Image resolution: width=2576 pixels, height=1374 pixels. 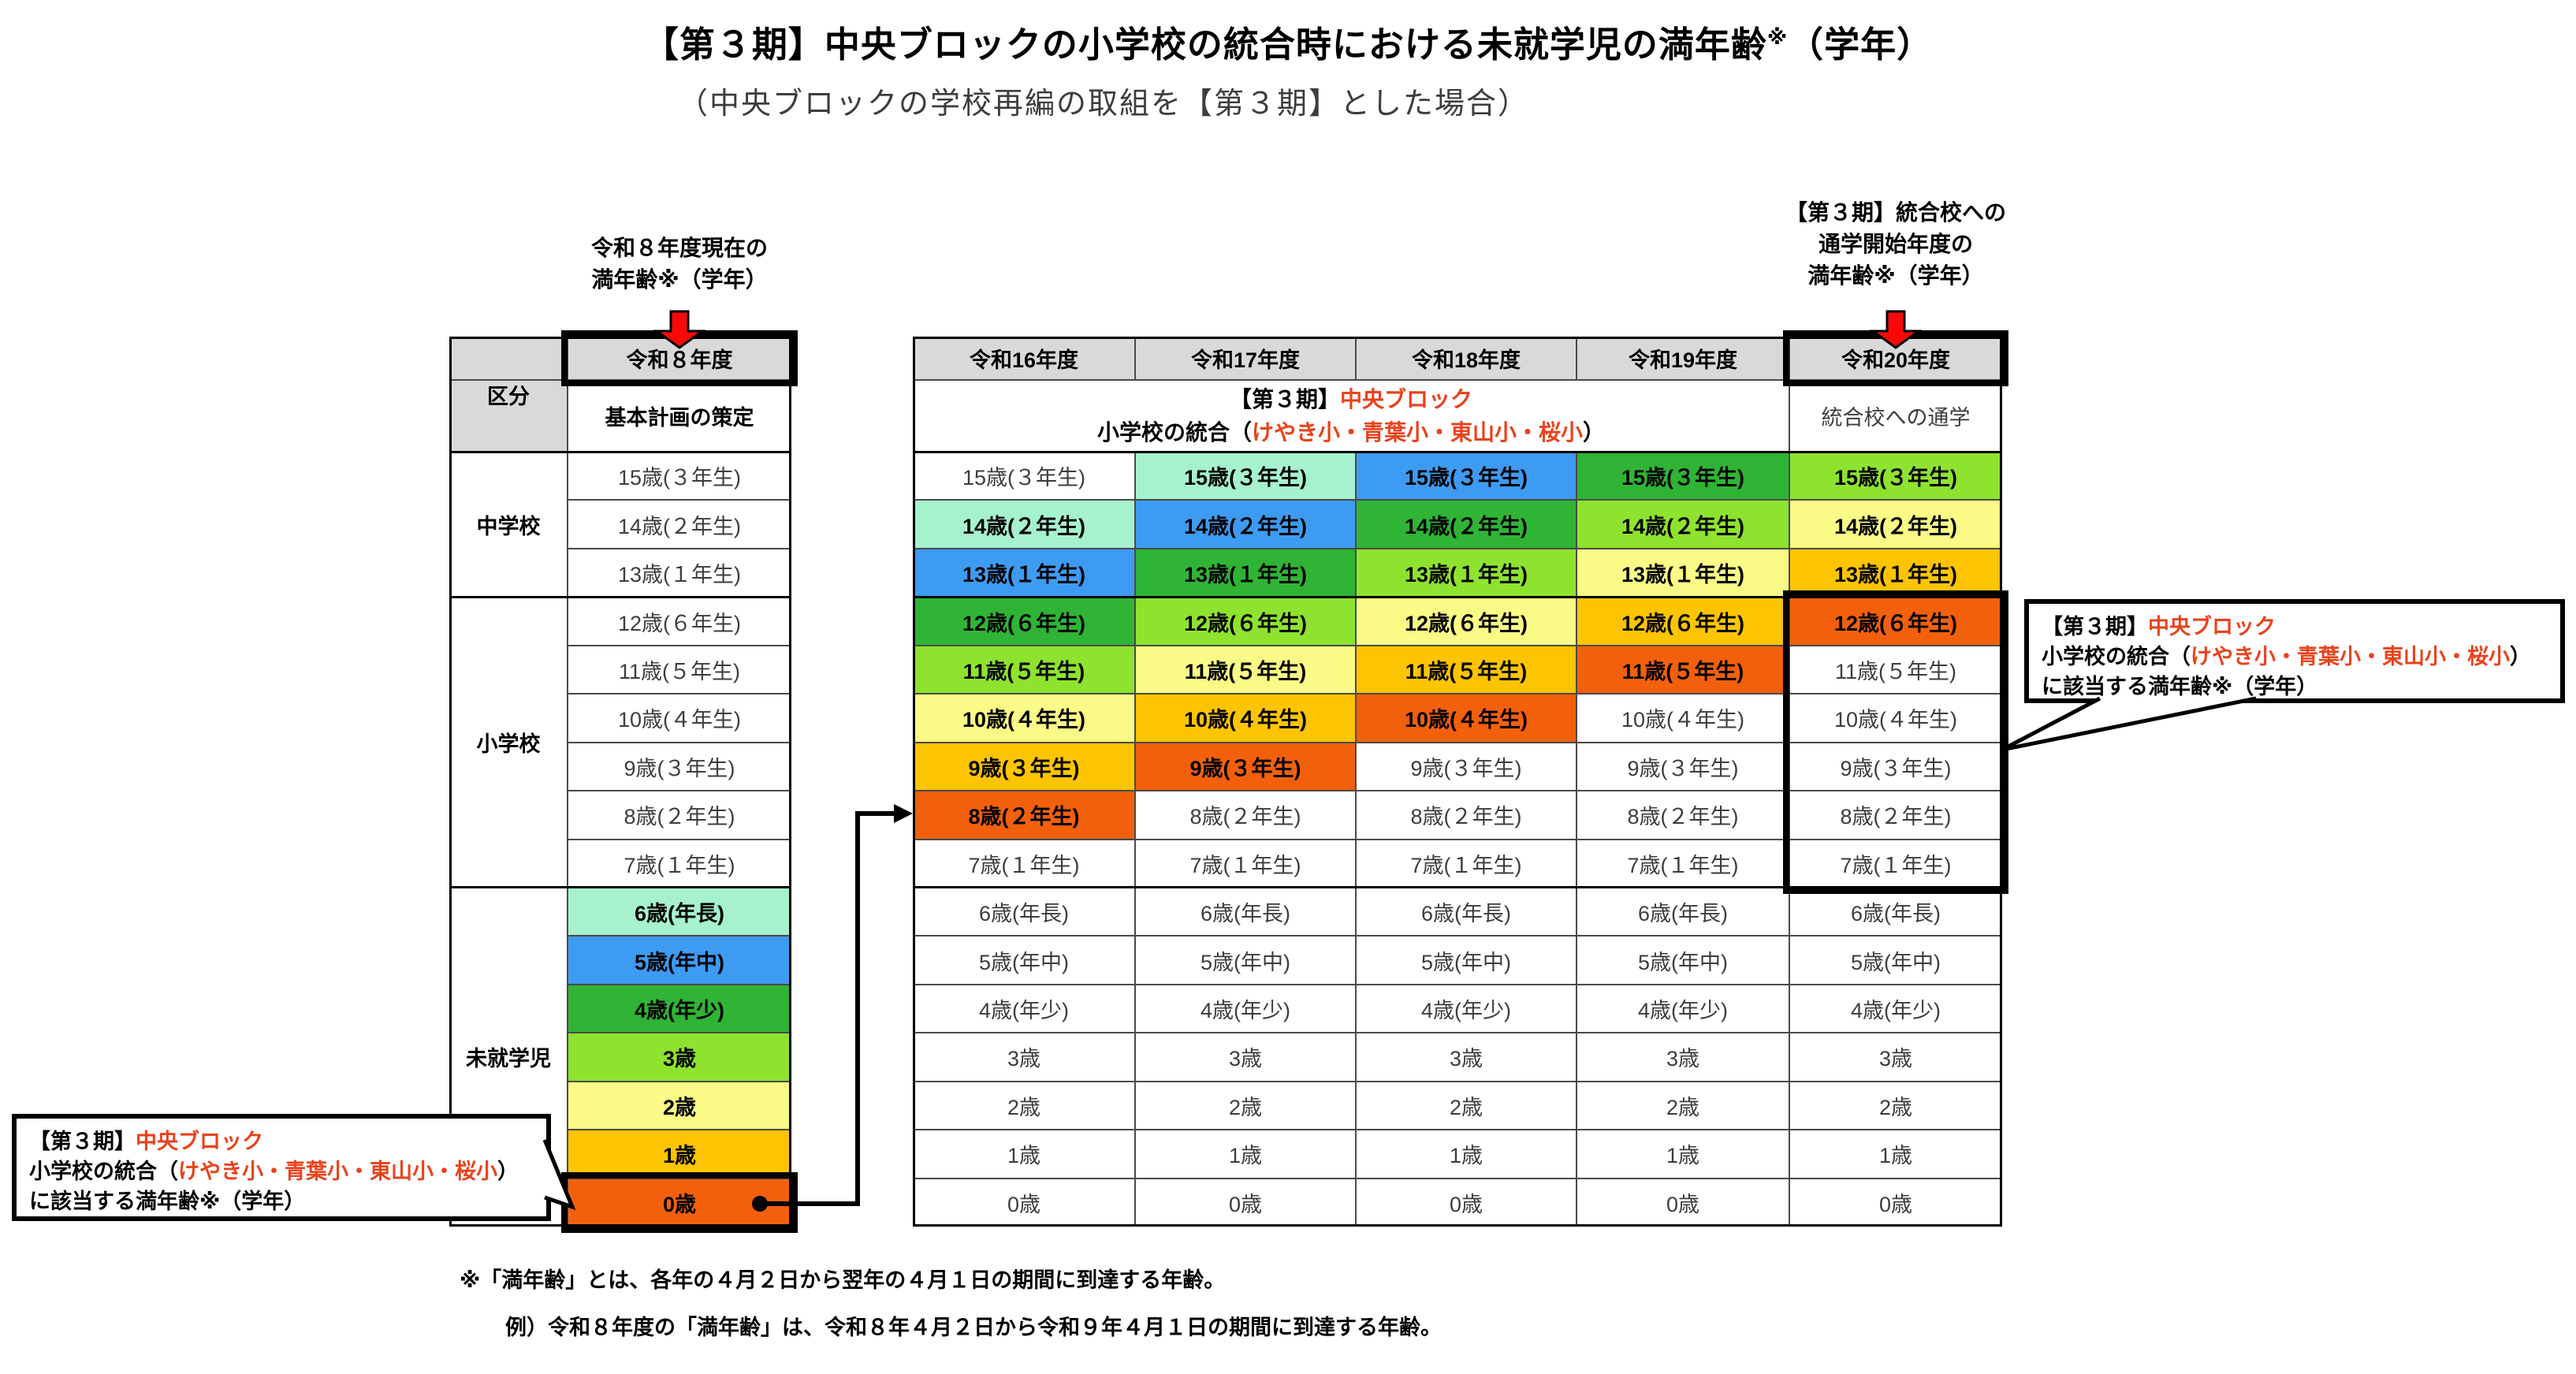 I want to click on annotation-current-age: 令和８年度現在の 満年齢※（学年）, so click(x=679, y=264).